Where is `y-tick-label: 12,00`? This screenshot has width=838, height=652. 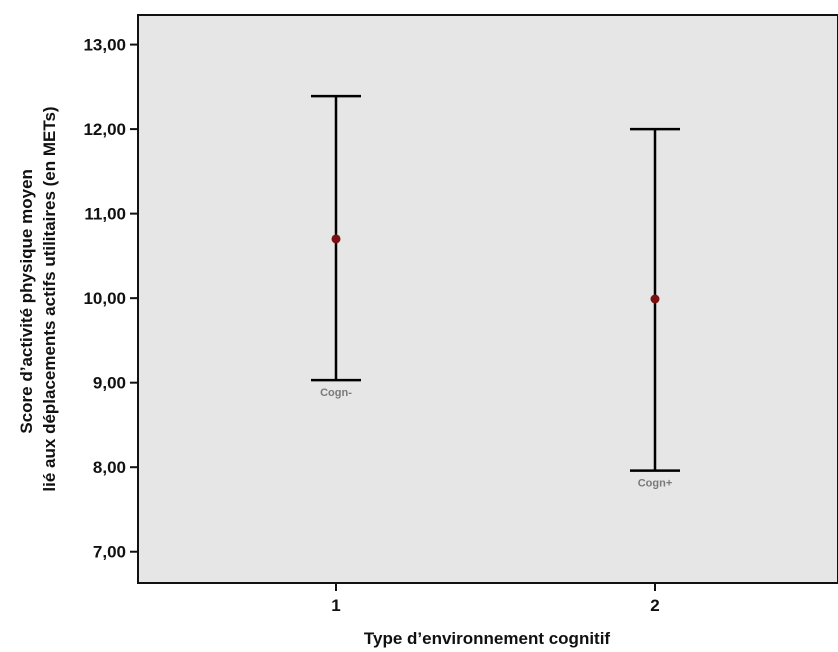 y-tick-label: 12,00 is located at coordinates (104, 129).